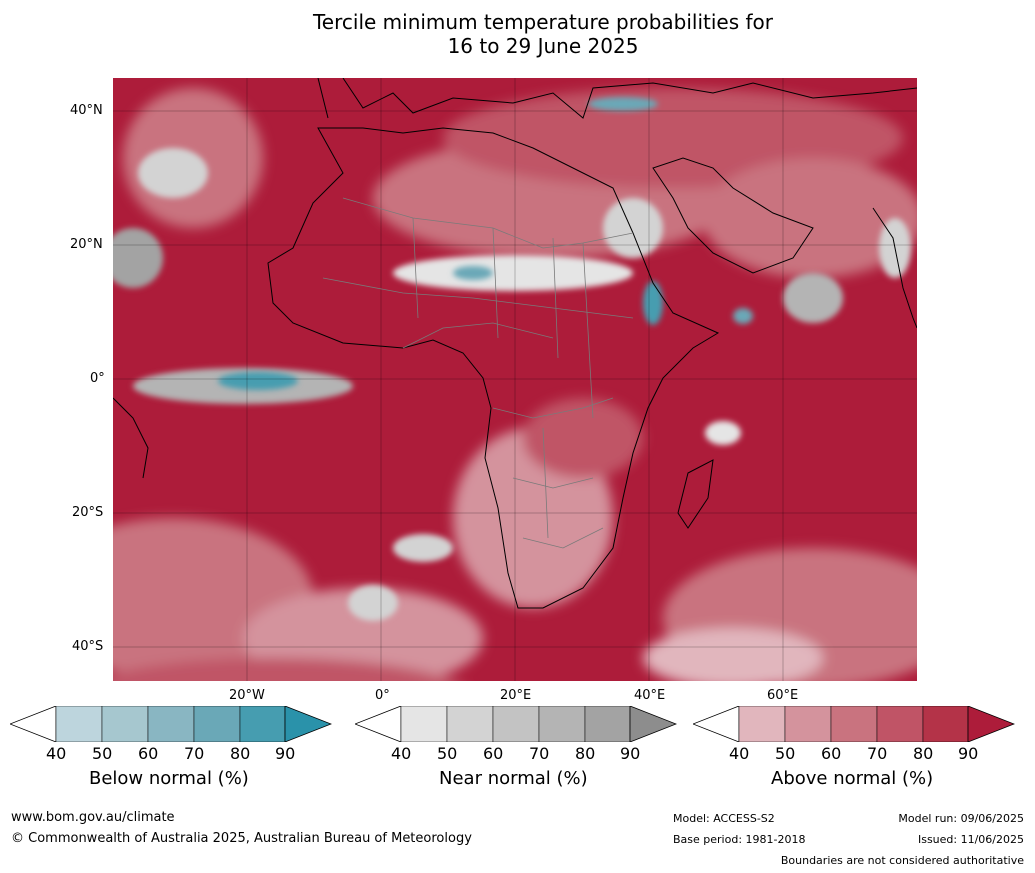 The image size is (1035, 873). Describe the element at coordinates (543, 46) in the screenshot. I see `title-line-2: 16 to 29 June 2025` at that location.